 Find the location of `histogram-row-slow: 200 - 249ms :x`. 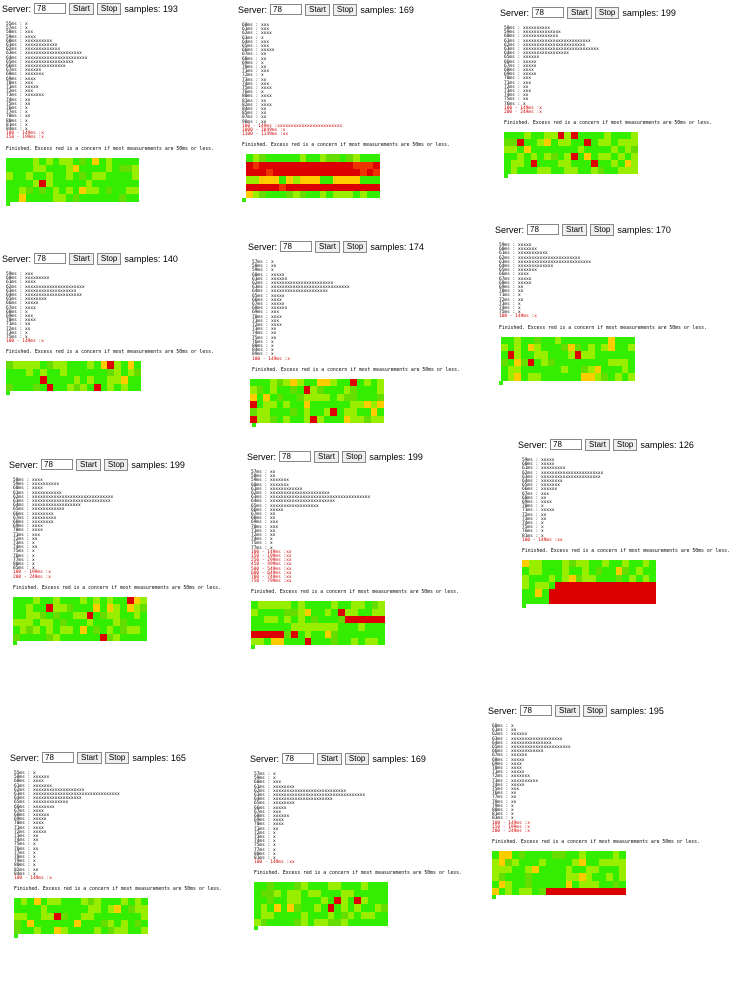

histogram-row-slow: 200 - 249ms :x is located at coordinates (511, 832).